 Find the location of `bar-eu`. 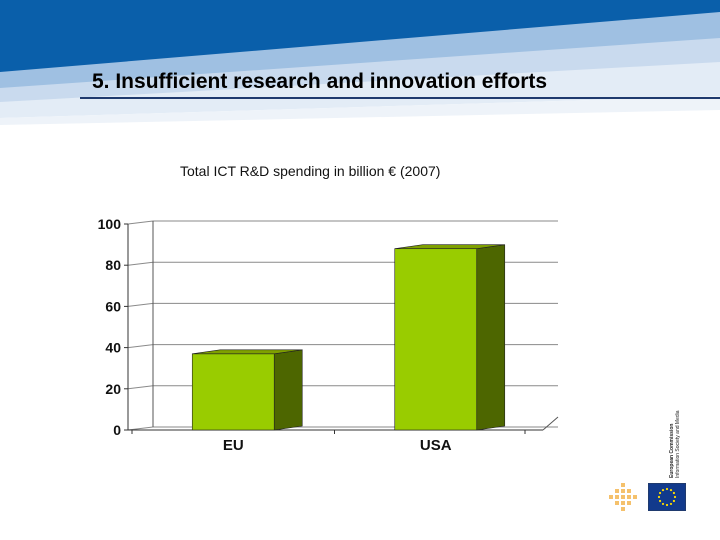

bar-eu is located at coordinates (233, 392).